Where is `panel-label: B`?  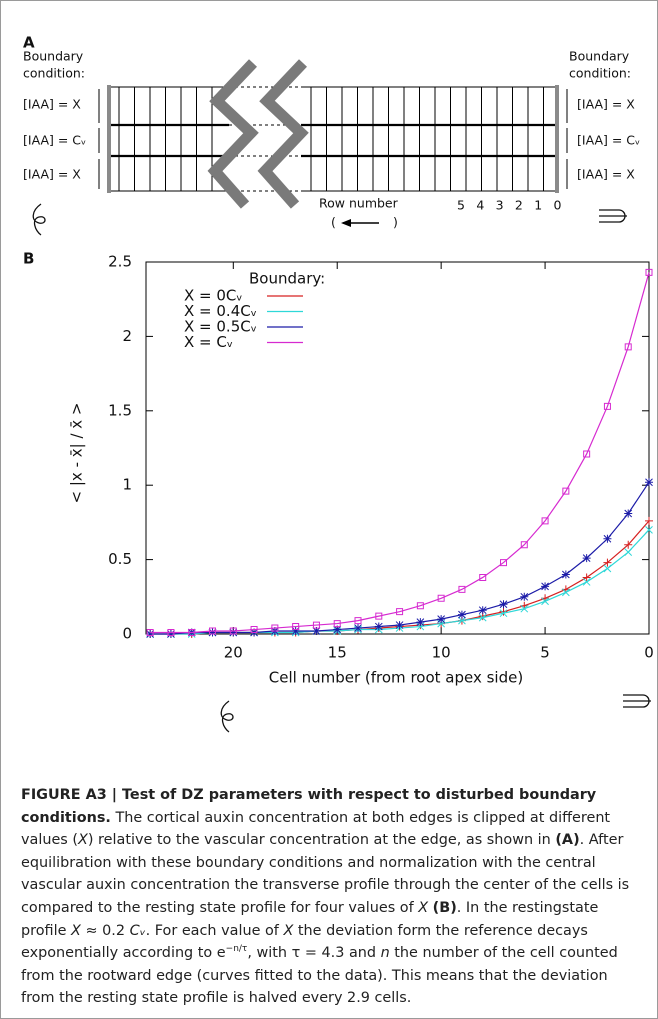 panel-label: B is located at coordinates (28, 259).